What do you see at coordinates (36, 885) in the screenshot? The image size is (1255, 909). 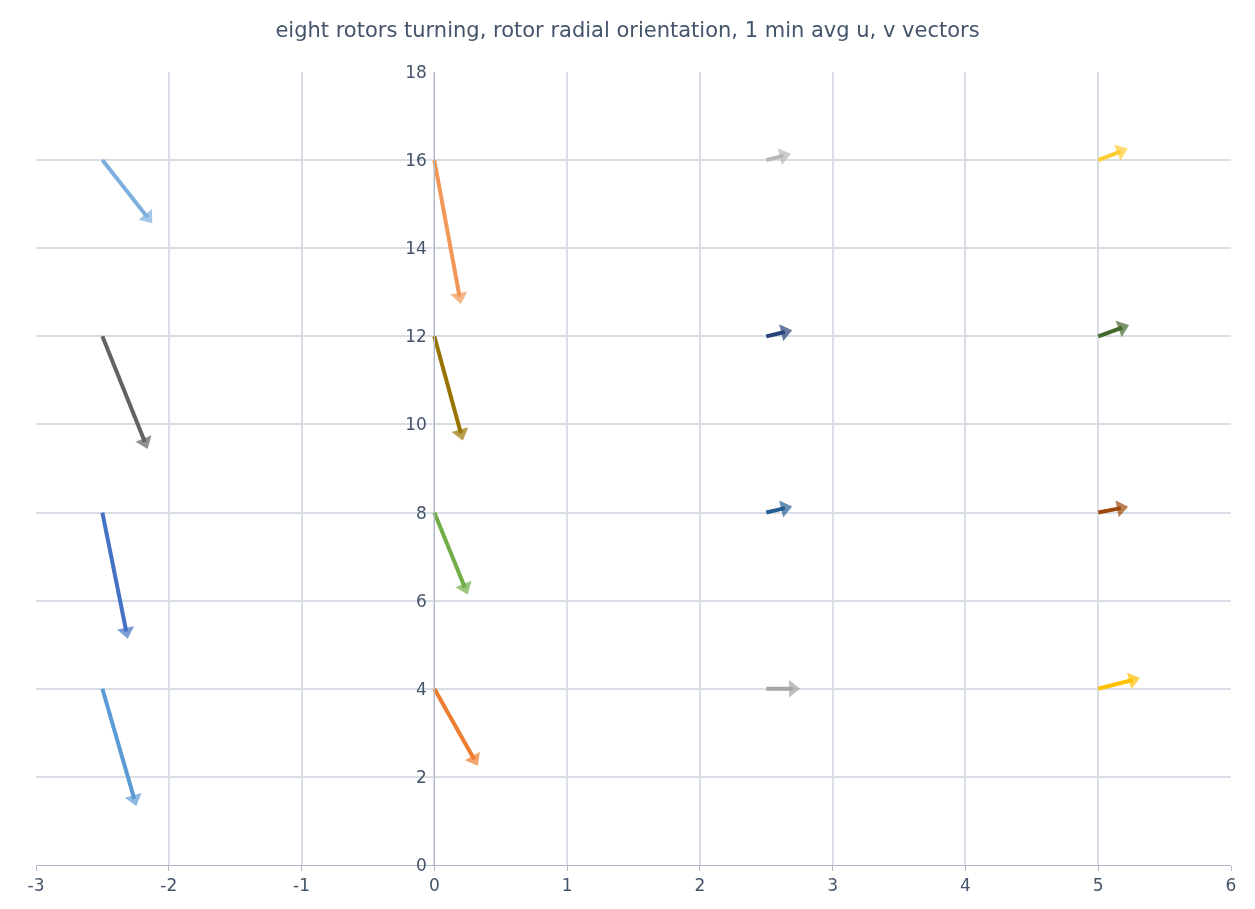 I see `x-tick-label: -3` at bounding box center [36, 885].